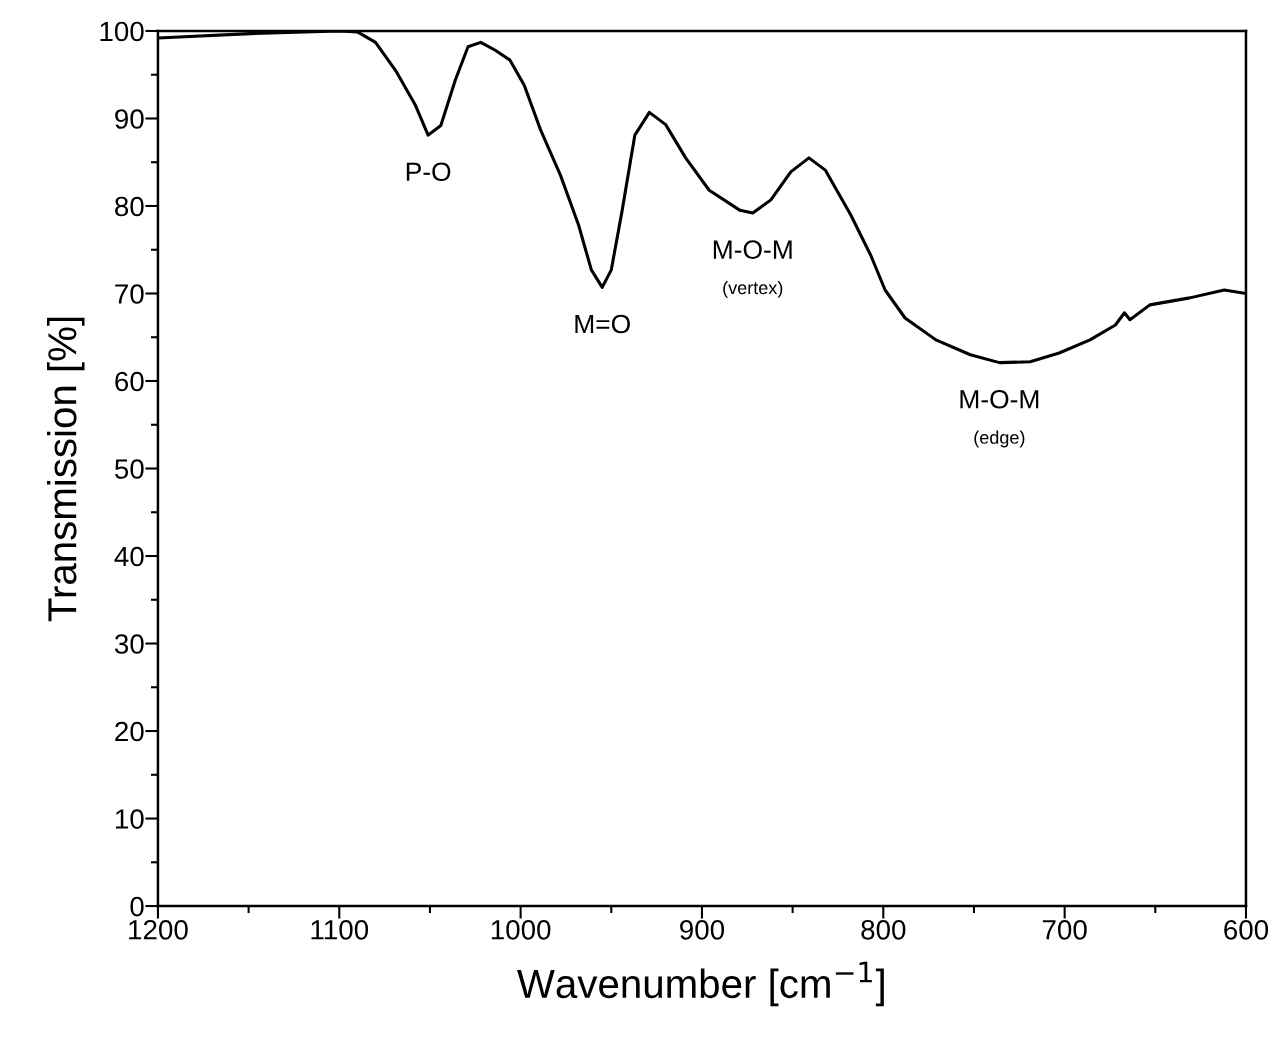  I want to click on x-axis-title: Wavenumber [cm$^{−1}$], so click(700, 984).